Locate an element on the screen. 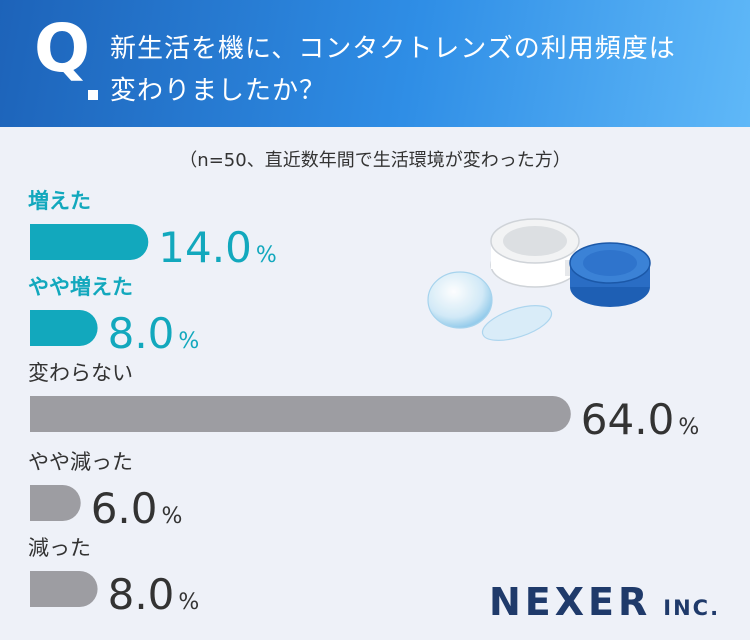 The height and width of the screenshot is (640, 750). brand-name: NEXER is located at coordinates (570, 602).